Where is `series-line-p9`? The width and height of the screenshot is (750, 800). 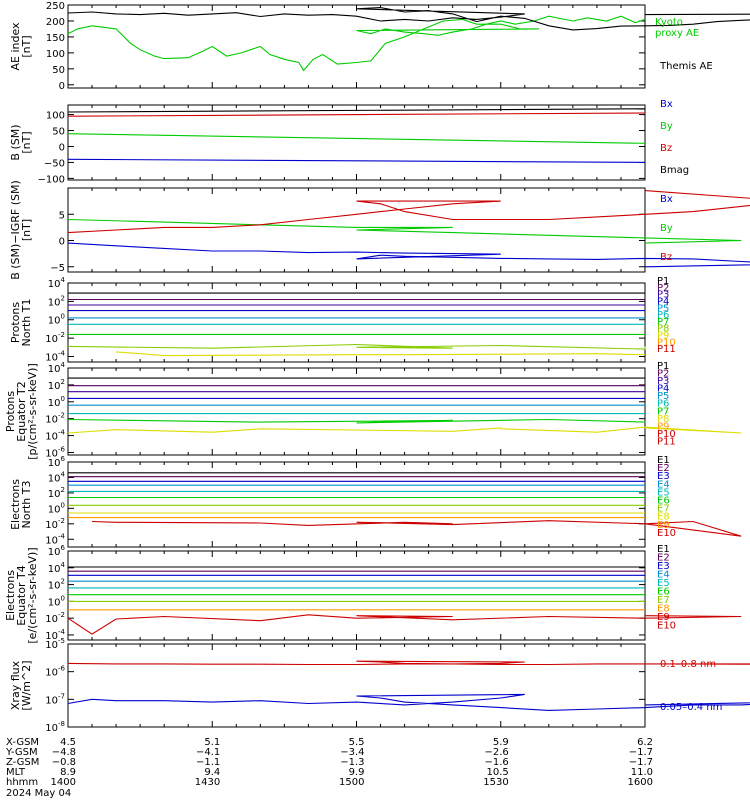
series-line-p9 is located at coordinates (381, 354).